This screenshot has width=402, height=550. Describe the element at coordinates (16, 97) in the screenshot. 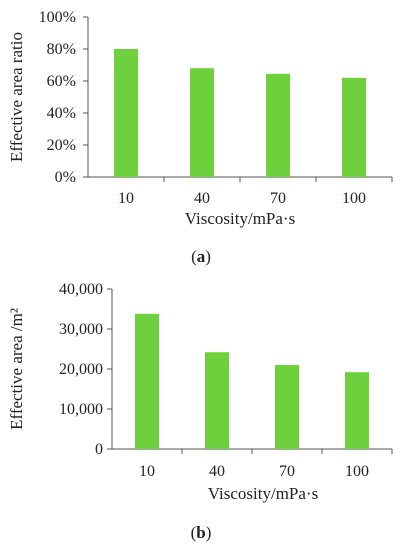

I see `y-axis-title-a: Effective area ratio` at that location.